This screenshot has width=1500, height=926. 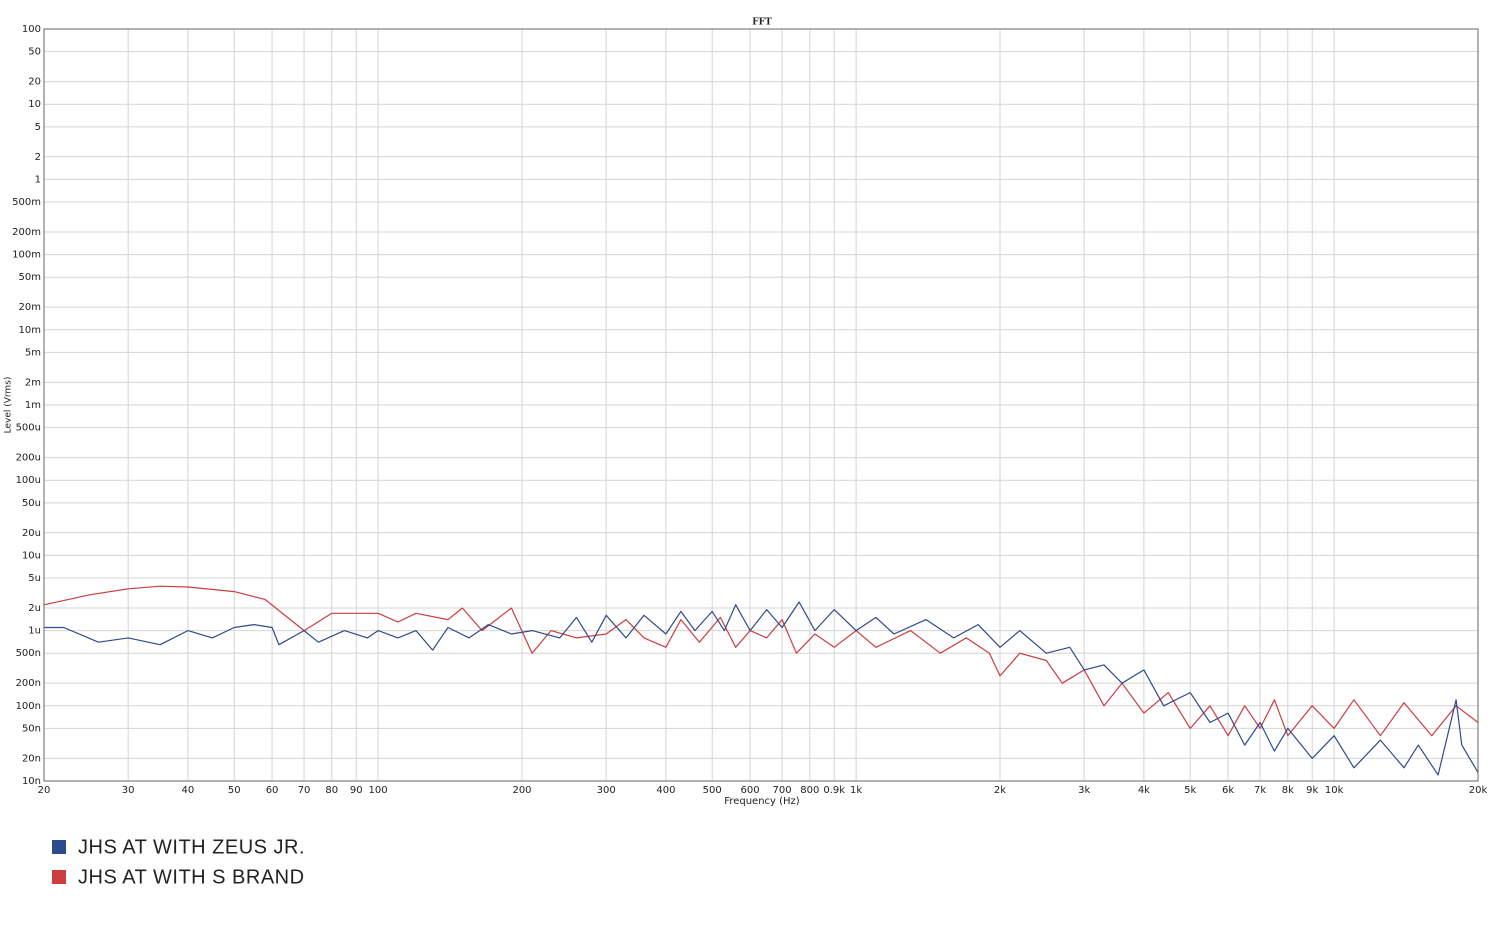 I want to click on x-tick-label: 800, so click(x=809, y=790).